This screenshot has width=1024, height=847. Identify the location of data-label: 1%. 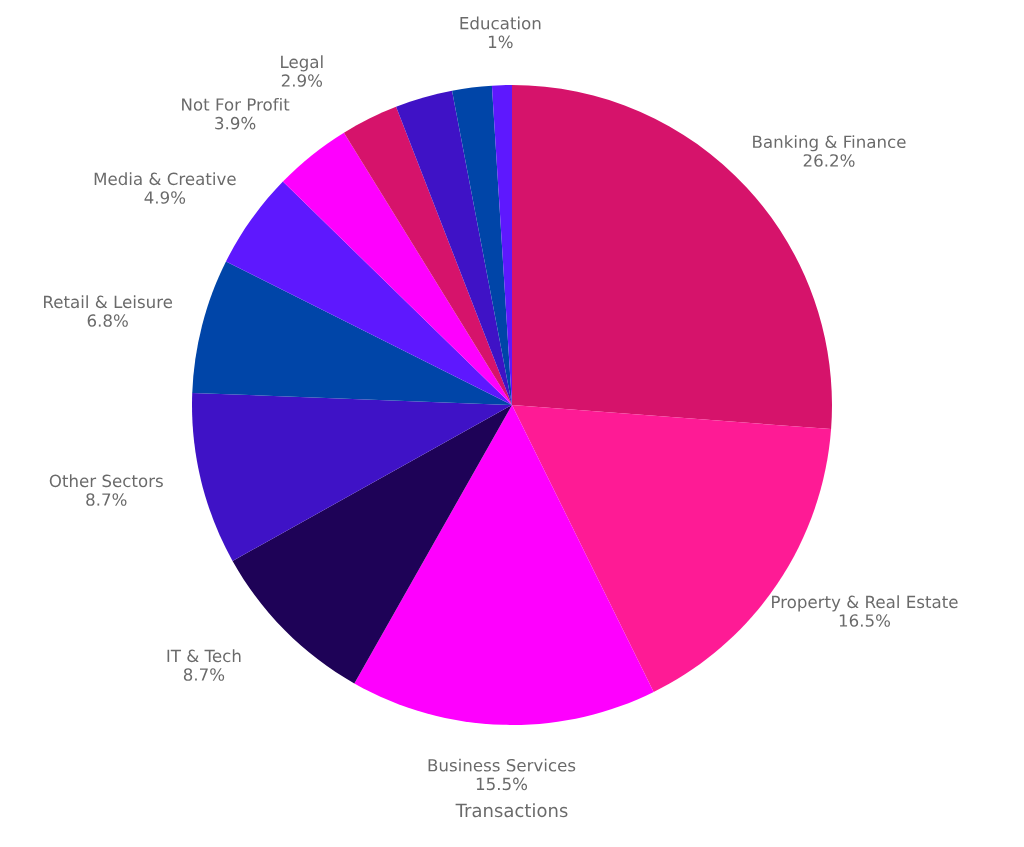
(500, 42).